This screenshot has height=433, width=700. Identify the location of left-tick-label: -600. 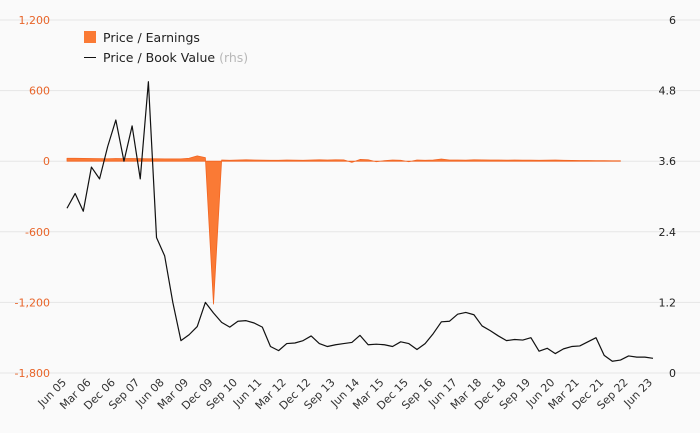
(37, 232).